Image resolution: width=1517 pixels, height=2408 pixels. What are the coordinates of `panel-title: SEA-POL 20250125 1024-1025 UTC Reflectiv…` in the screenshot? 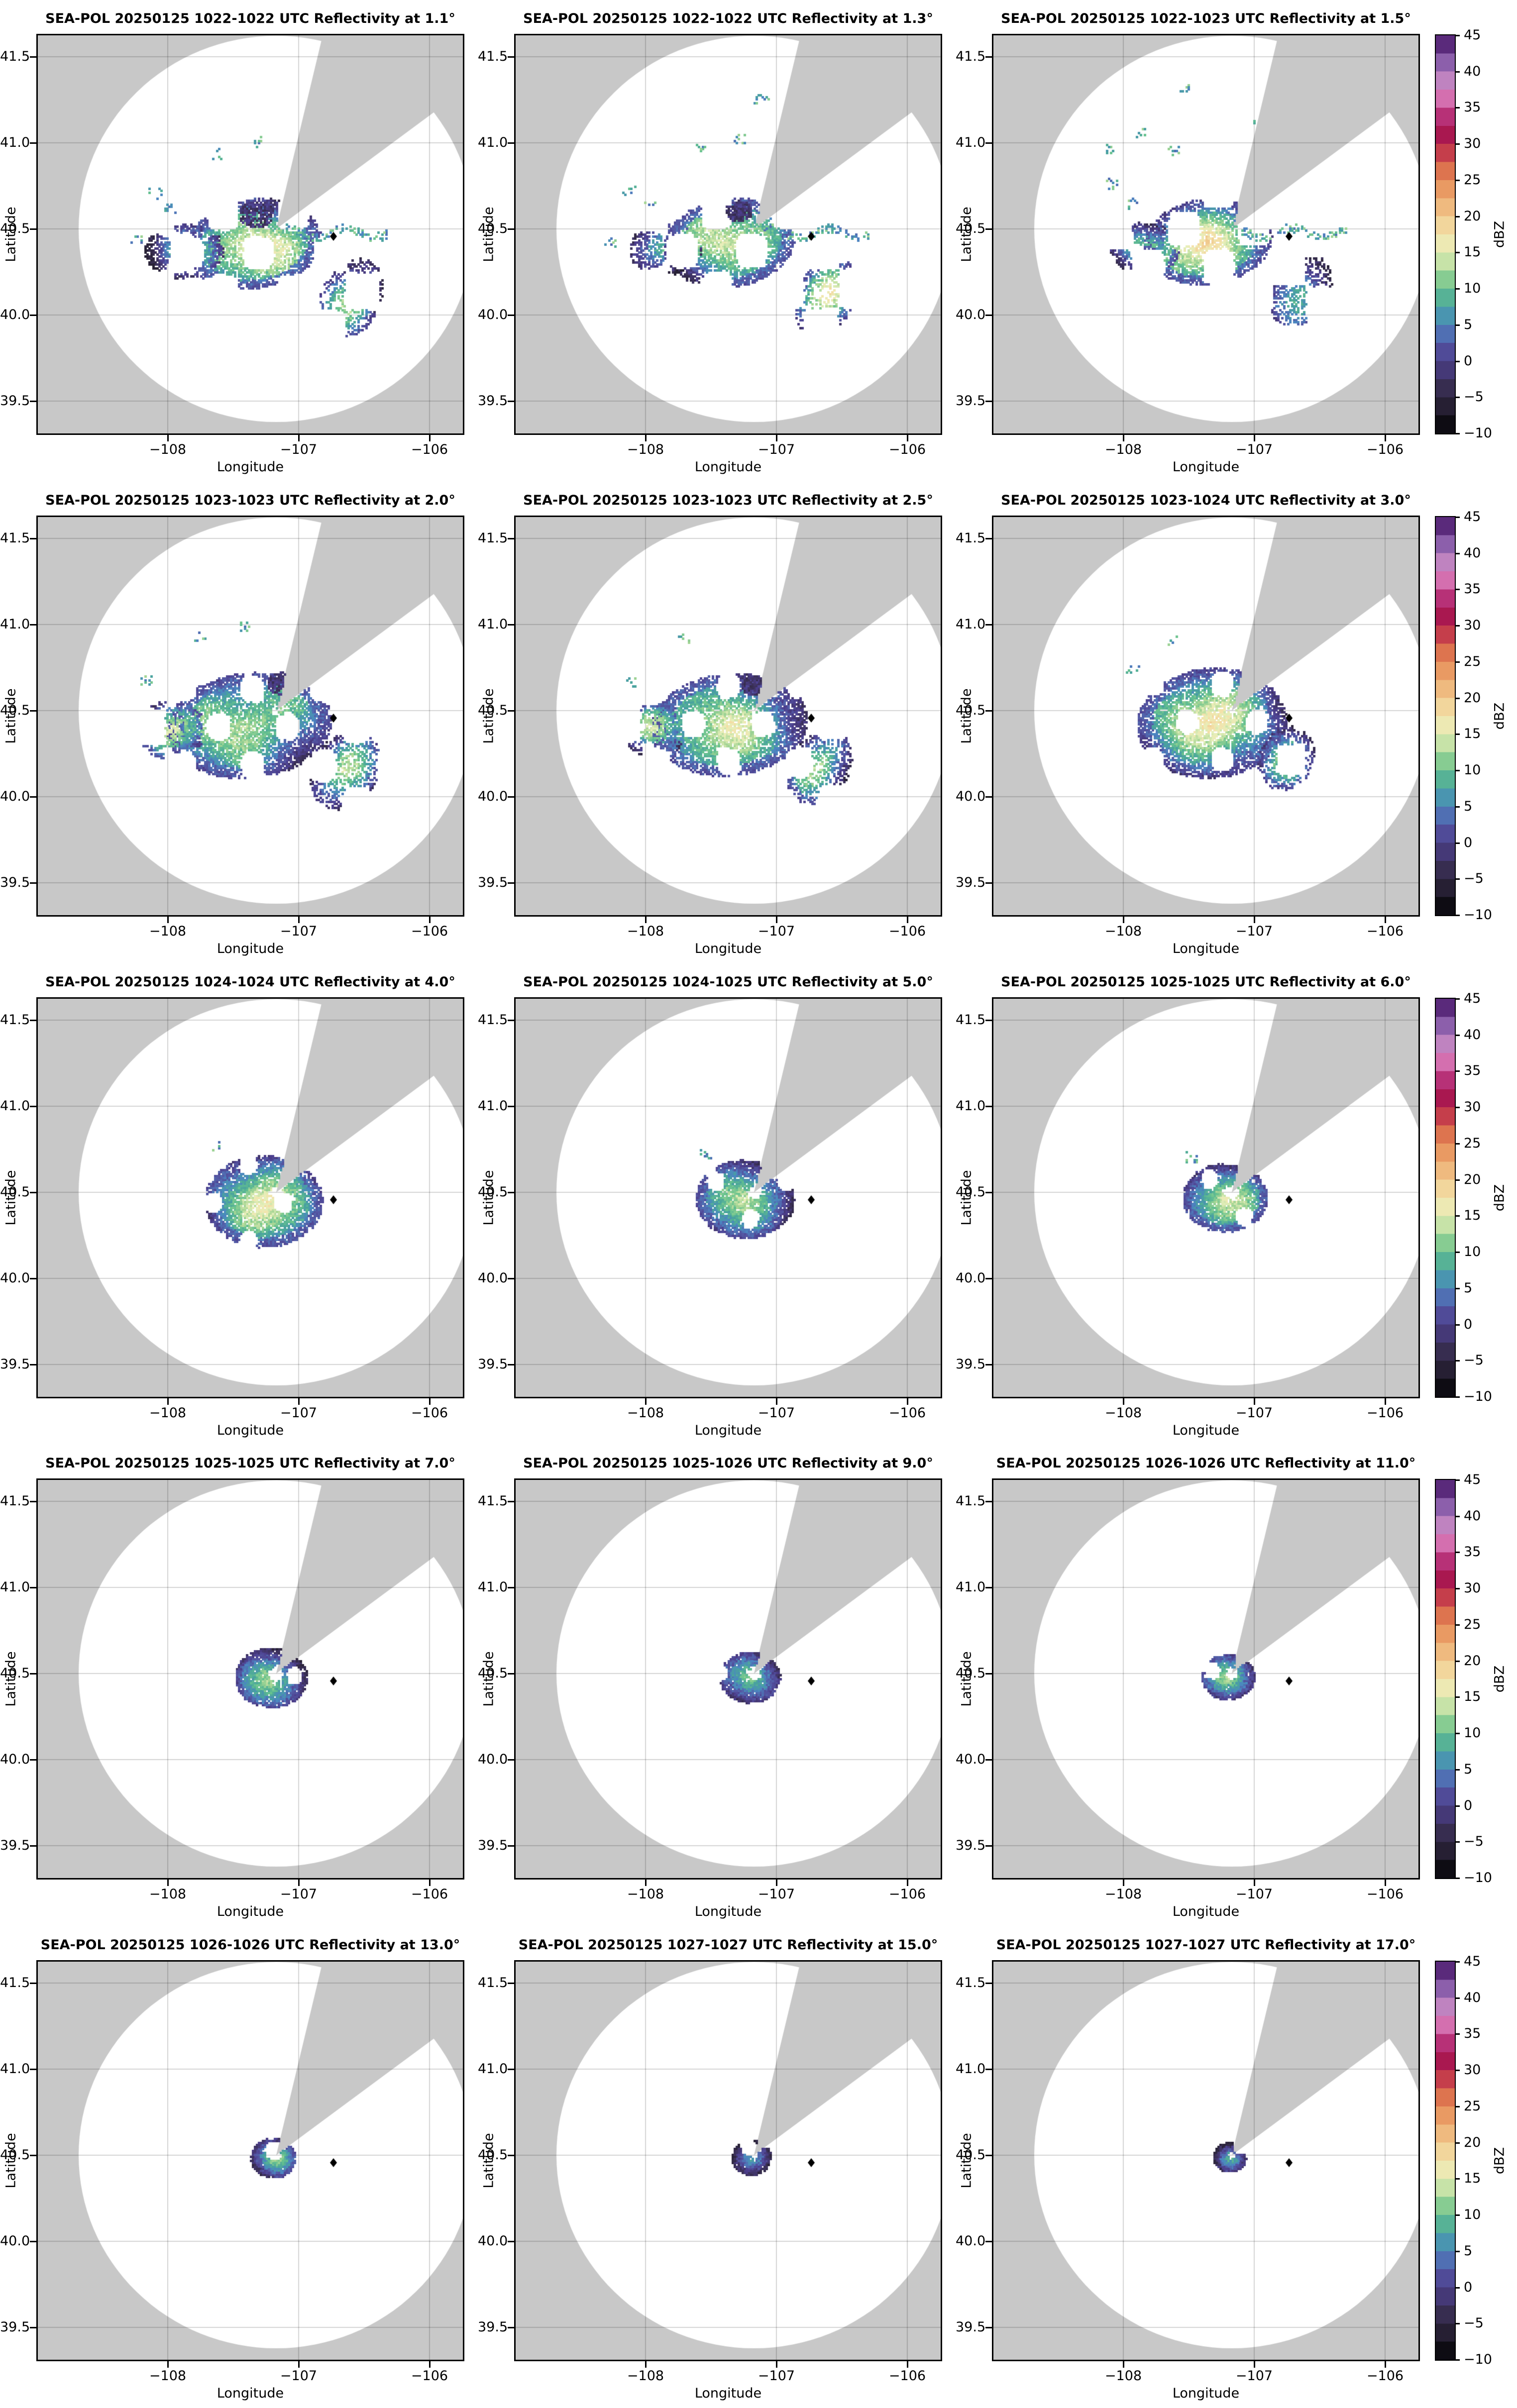 It's located at (728, 982).